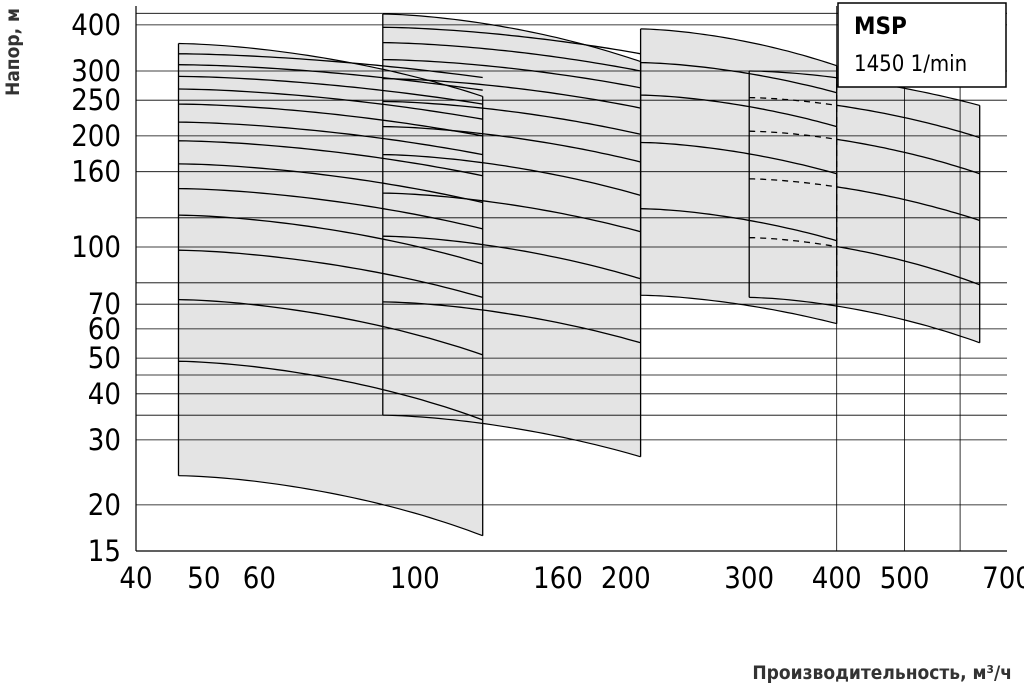  I want to click on x-tick-label-700: 700, so click(1003, 578).